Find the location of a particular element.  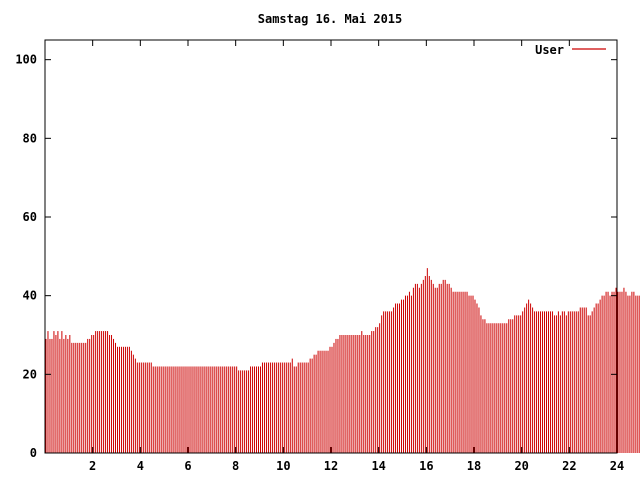

x-tick-label: 20 is located at coordinates (521, 466).